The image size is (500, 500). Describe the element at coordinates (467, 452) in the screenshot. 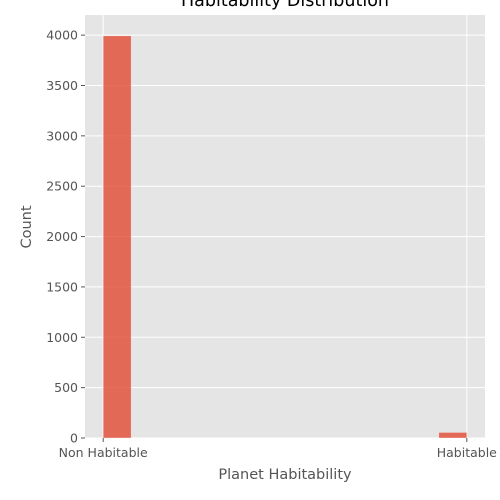

I see `x-tick-label: Habitable` at that location.